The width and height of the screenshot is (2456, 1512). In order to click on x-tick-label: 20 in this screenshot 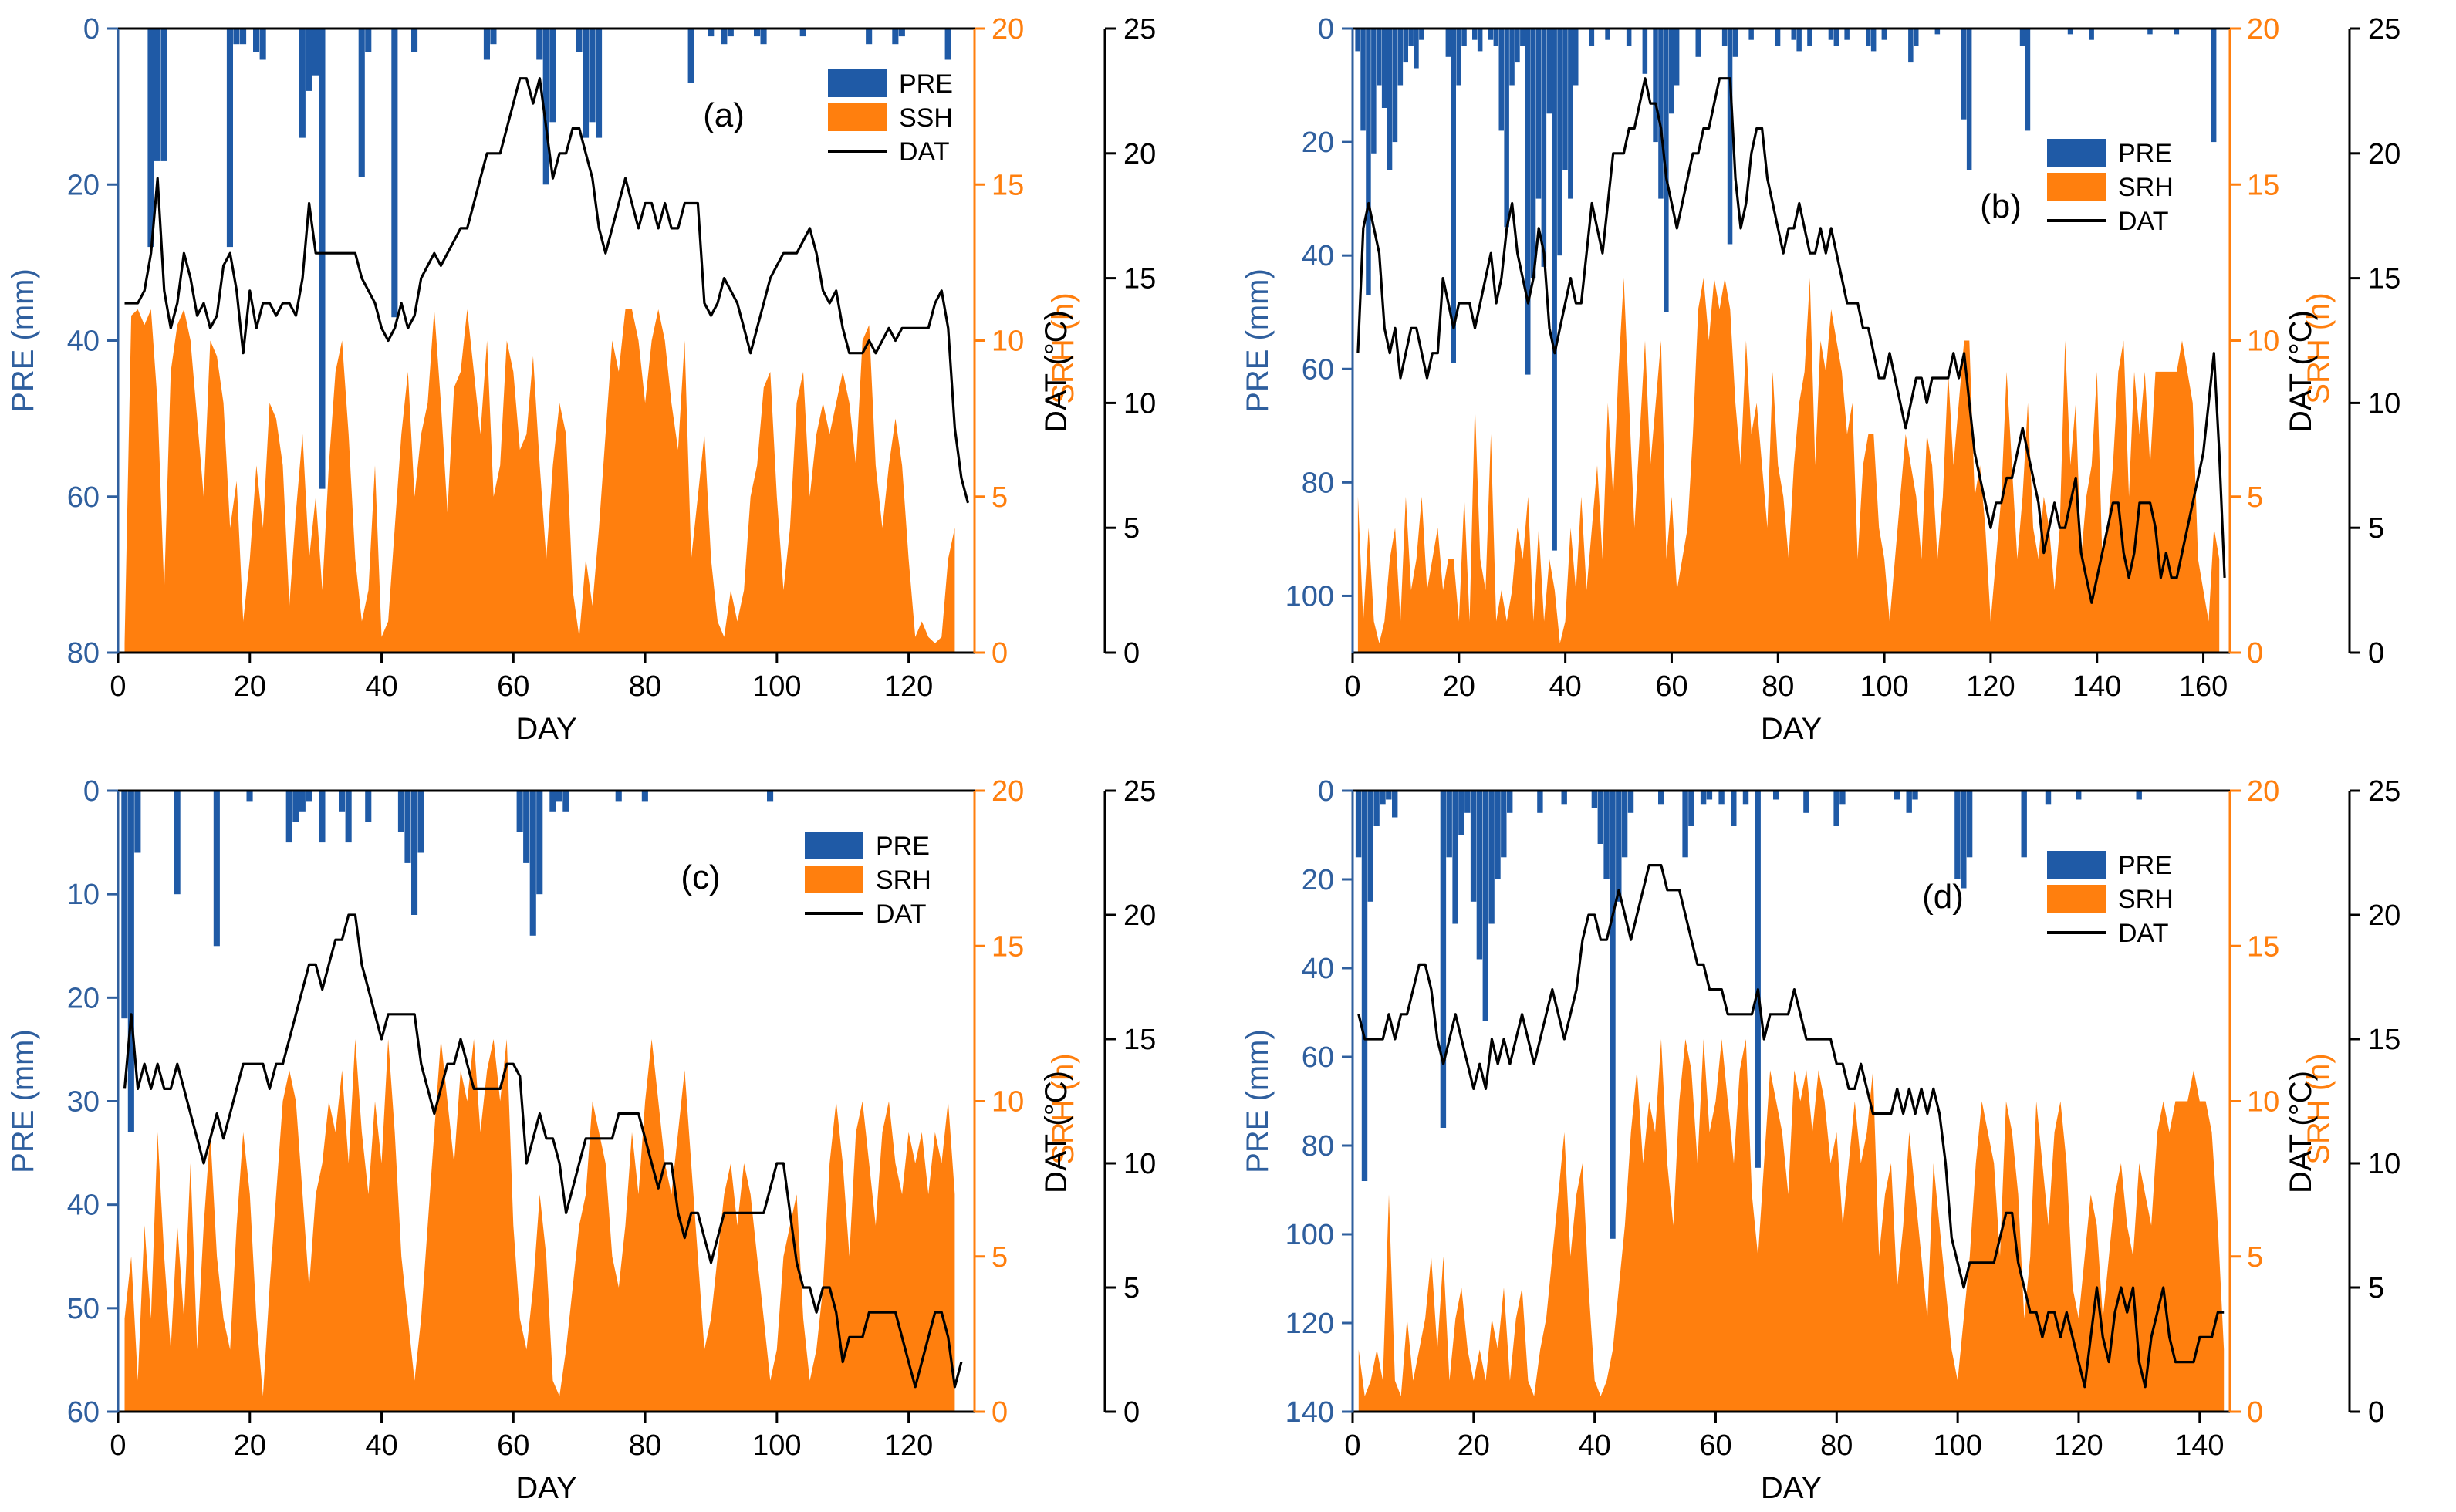, I will do `click(1474, 1445)`.